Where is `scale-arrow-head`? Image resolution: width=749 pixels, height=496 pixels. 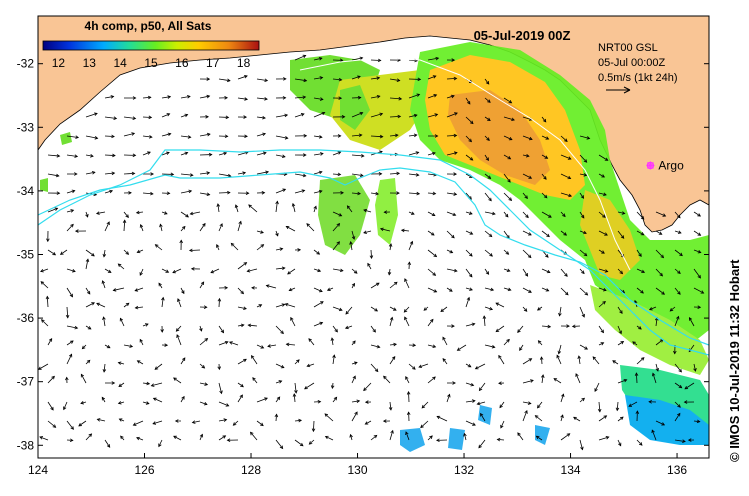 scale-arrow-head is located at coordinates (627, 90).